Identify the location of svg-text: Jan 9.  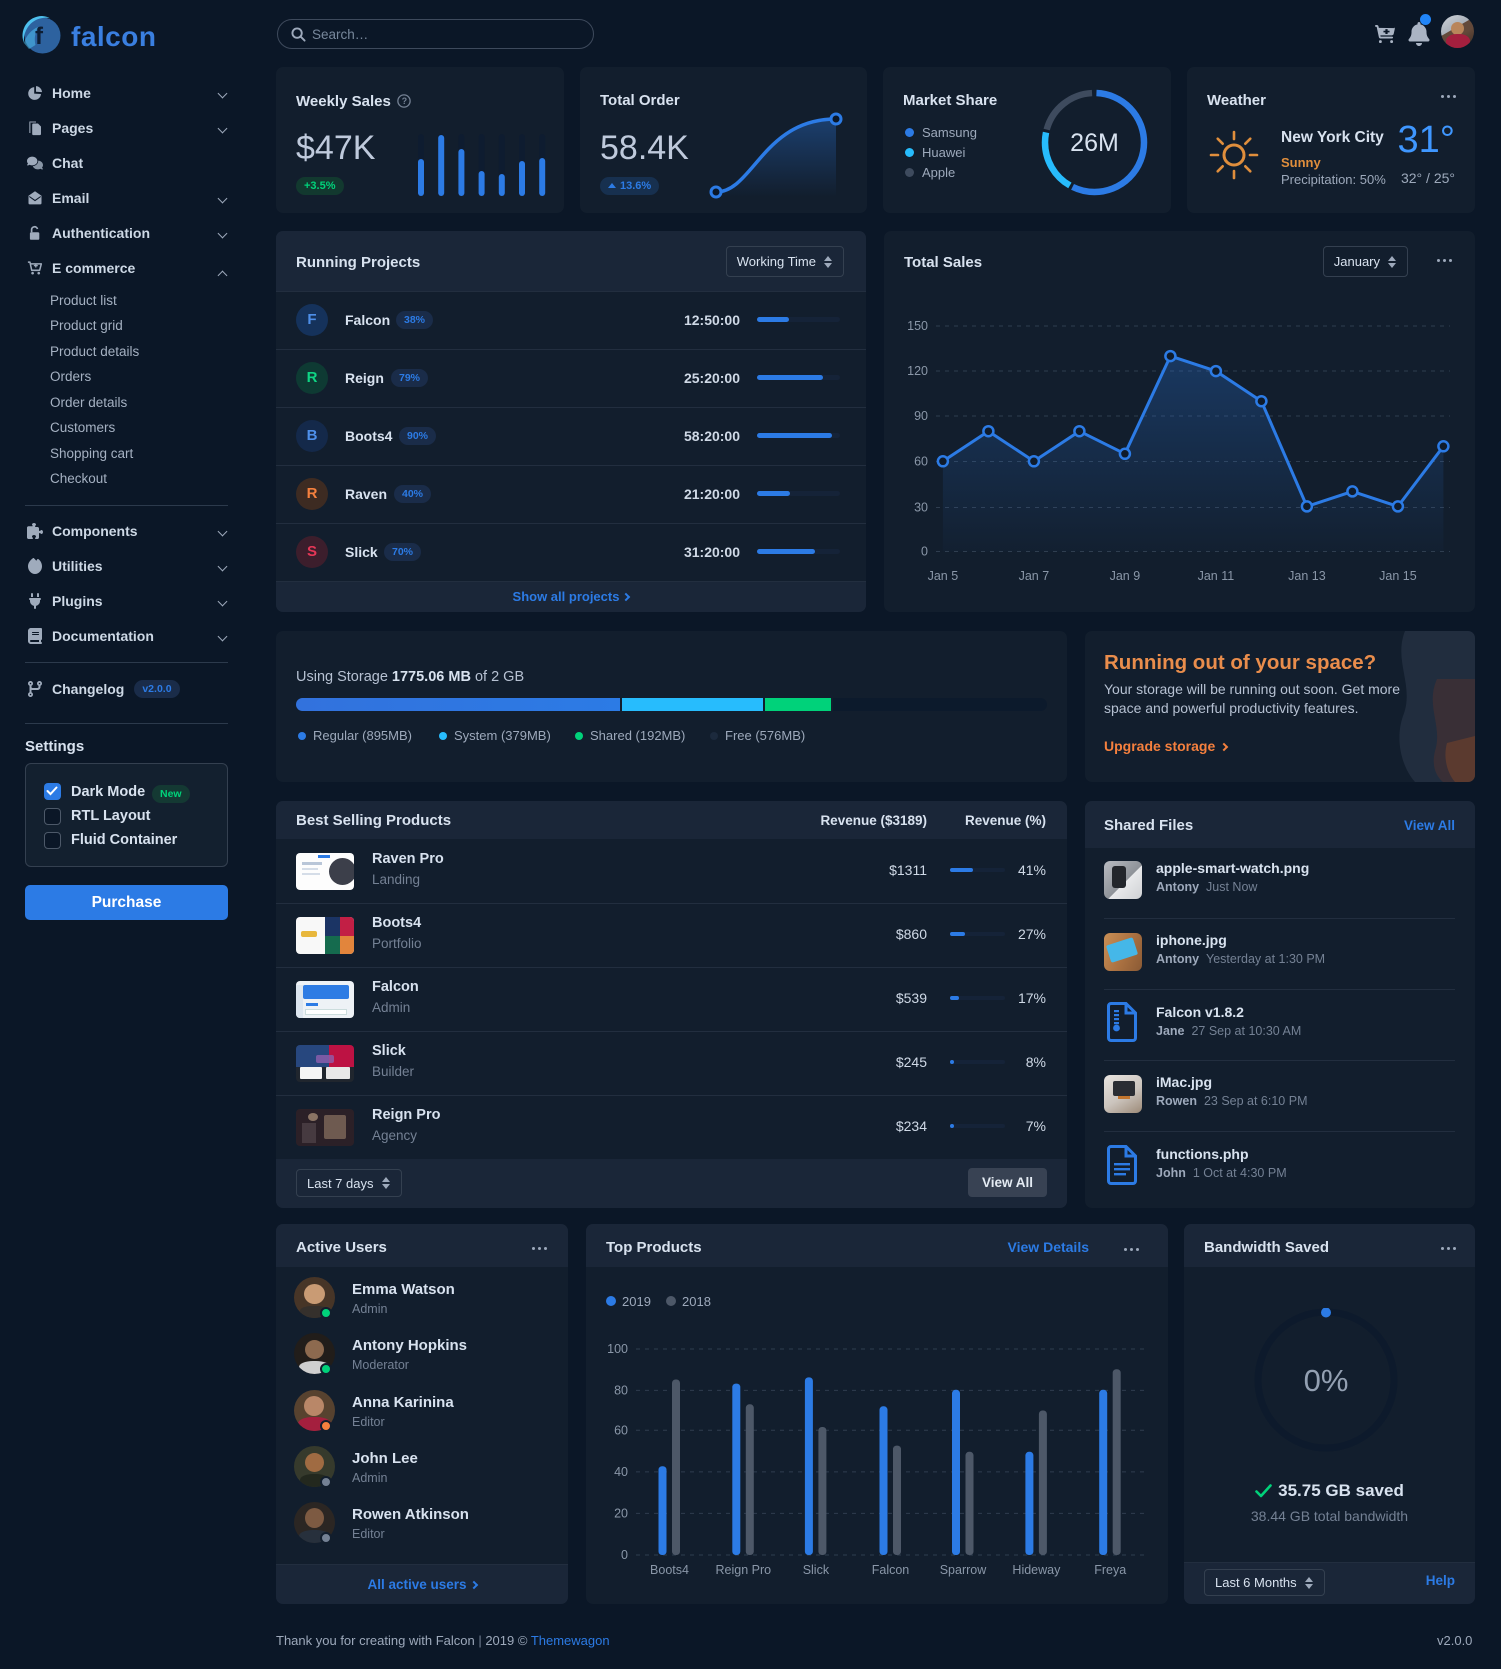
(1125, 576).